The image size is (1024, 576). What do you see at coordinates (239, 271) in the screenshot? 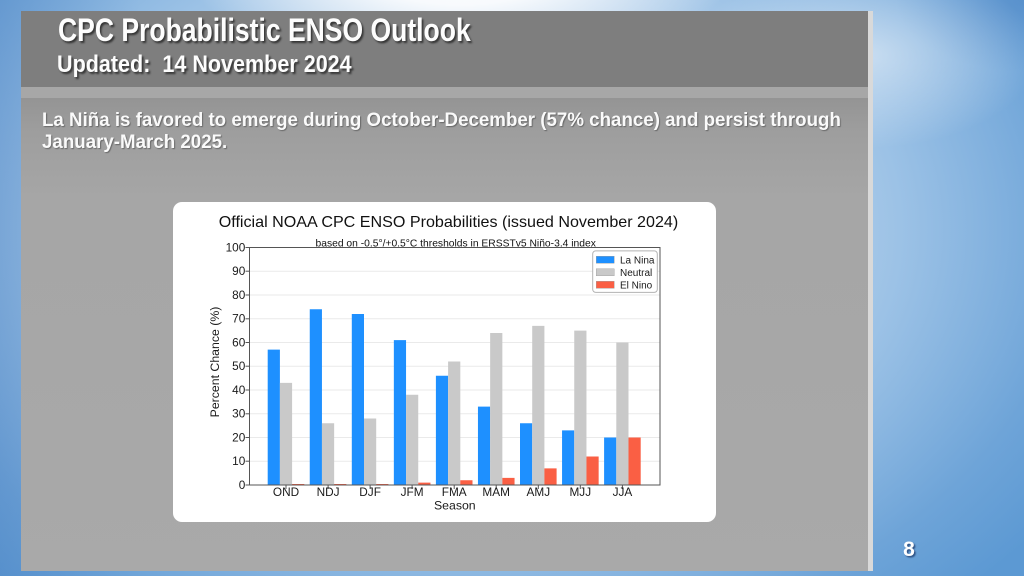
I see `svg-text: 90` at bounding box center [239, 271].